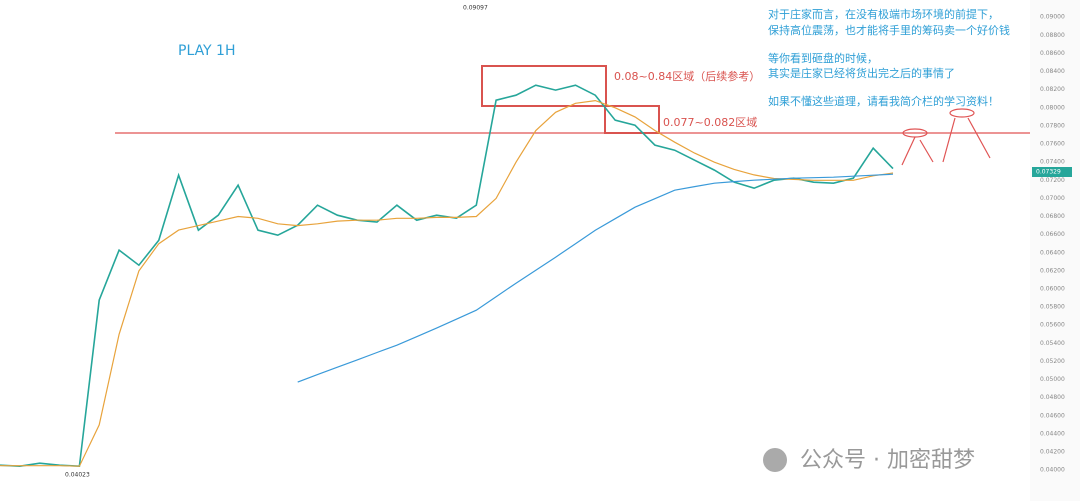 The width and height of the screenshot is (1080, 501). I want to click on y-tick-label: 0.04200, so click(1052, 452).